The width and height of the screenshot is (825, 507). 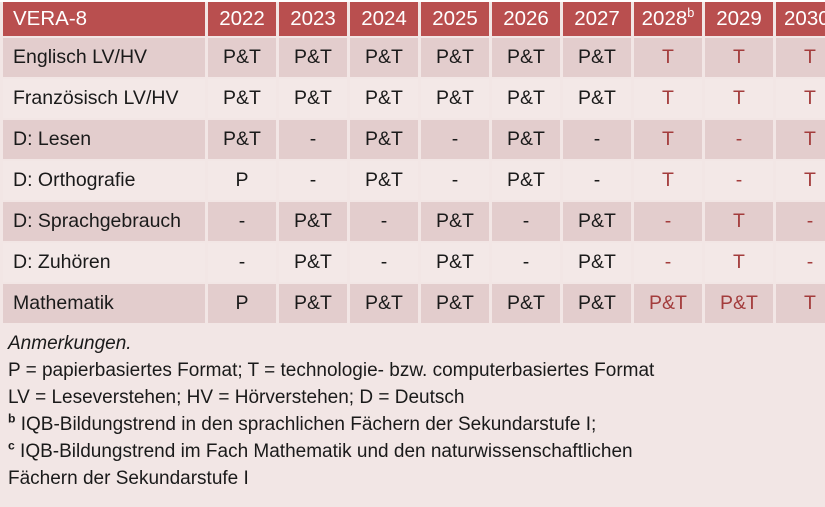 I want to click on year-text: 2023, so click(x=313, y=18).